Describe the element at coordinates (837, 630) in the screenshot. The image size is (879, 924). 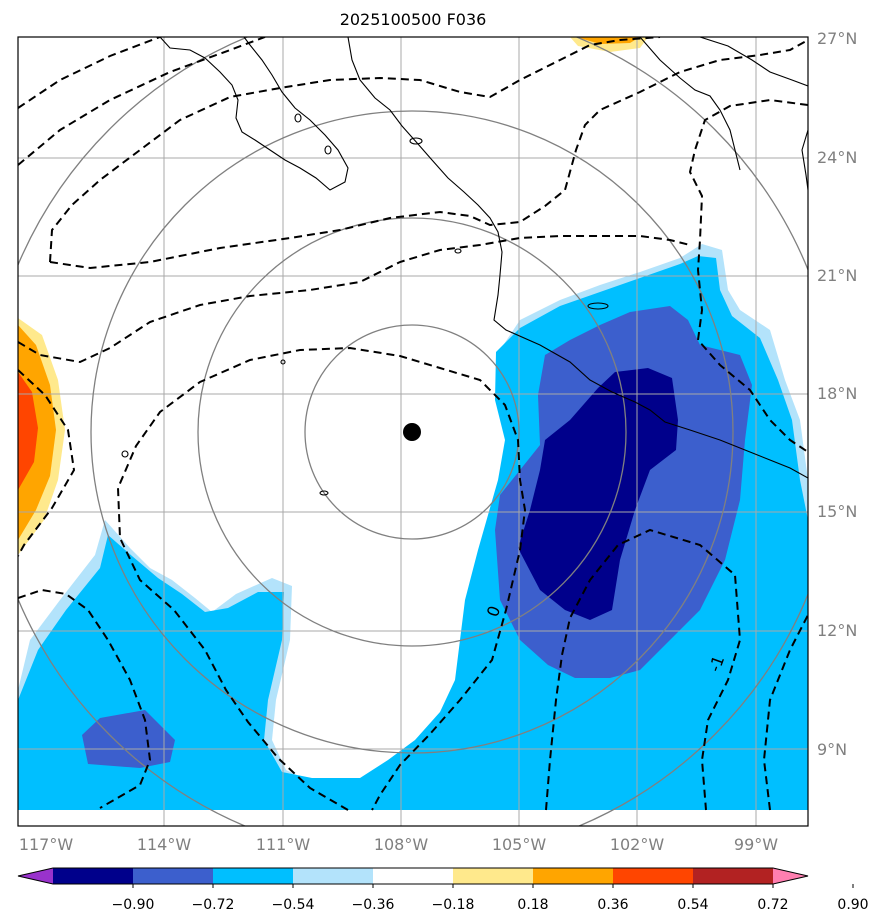
I see `lat-label-12n: 12°N` at that location.